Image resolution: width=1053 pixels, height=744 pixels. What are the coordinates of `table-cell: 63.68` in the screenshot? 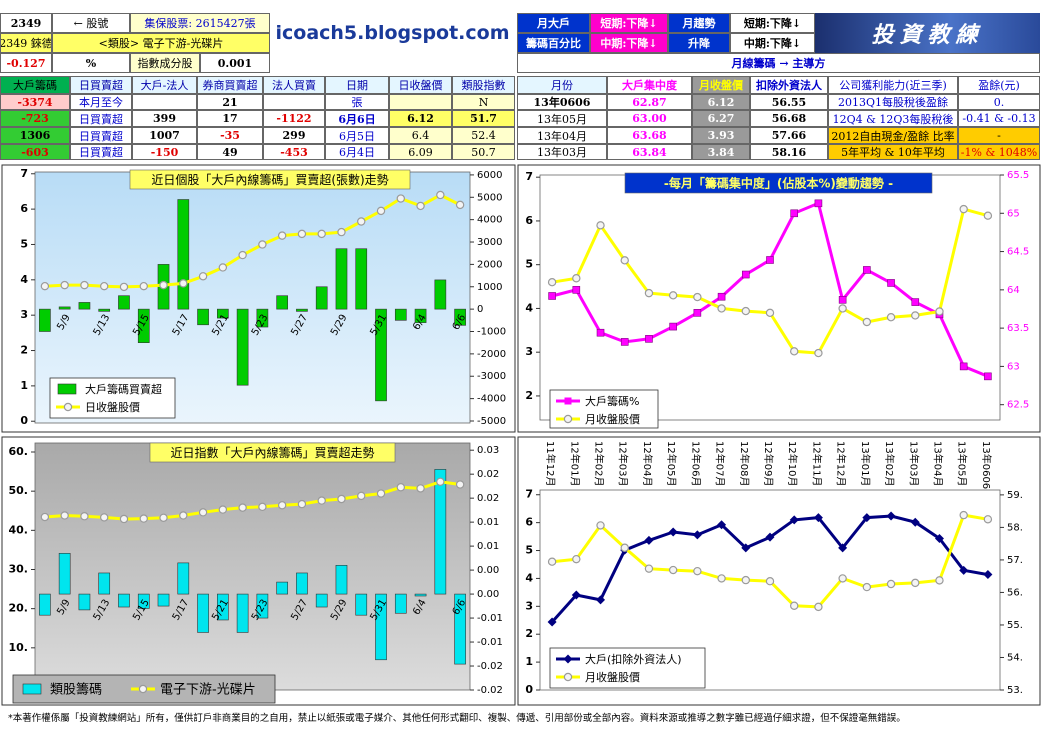 It's located at (649, 135).